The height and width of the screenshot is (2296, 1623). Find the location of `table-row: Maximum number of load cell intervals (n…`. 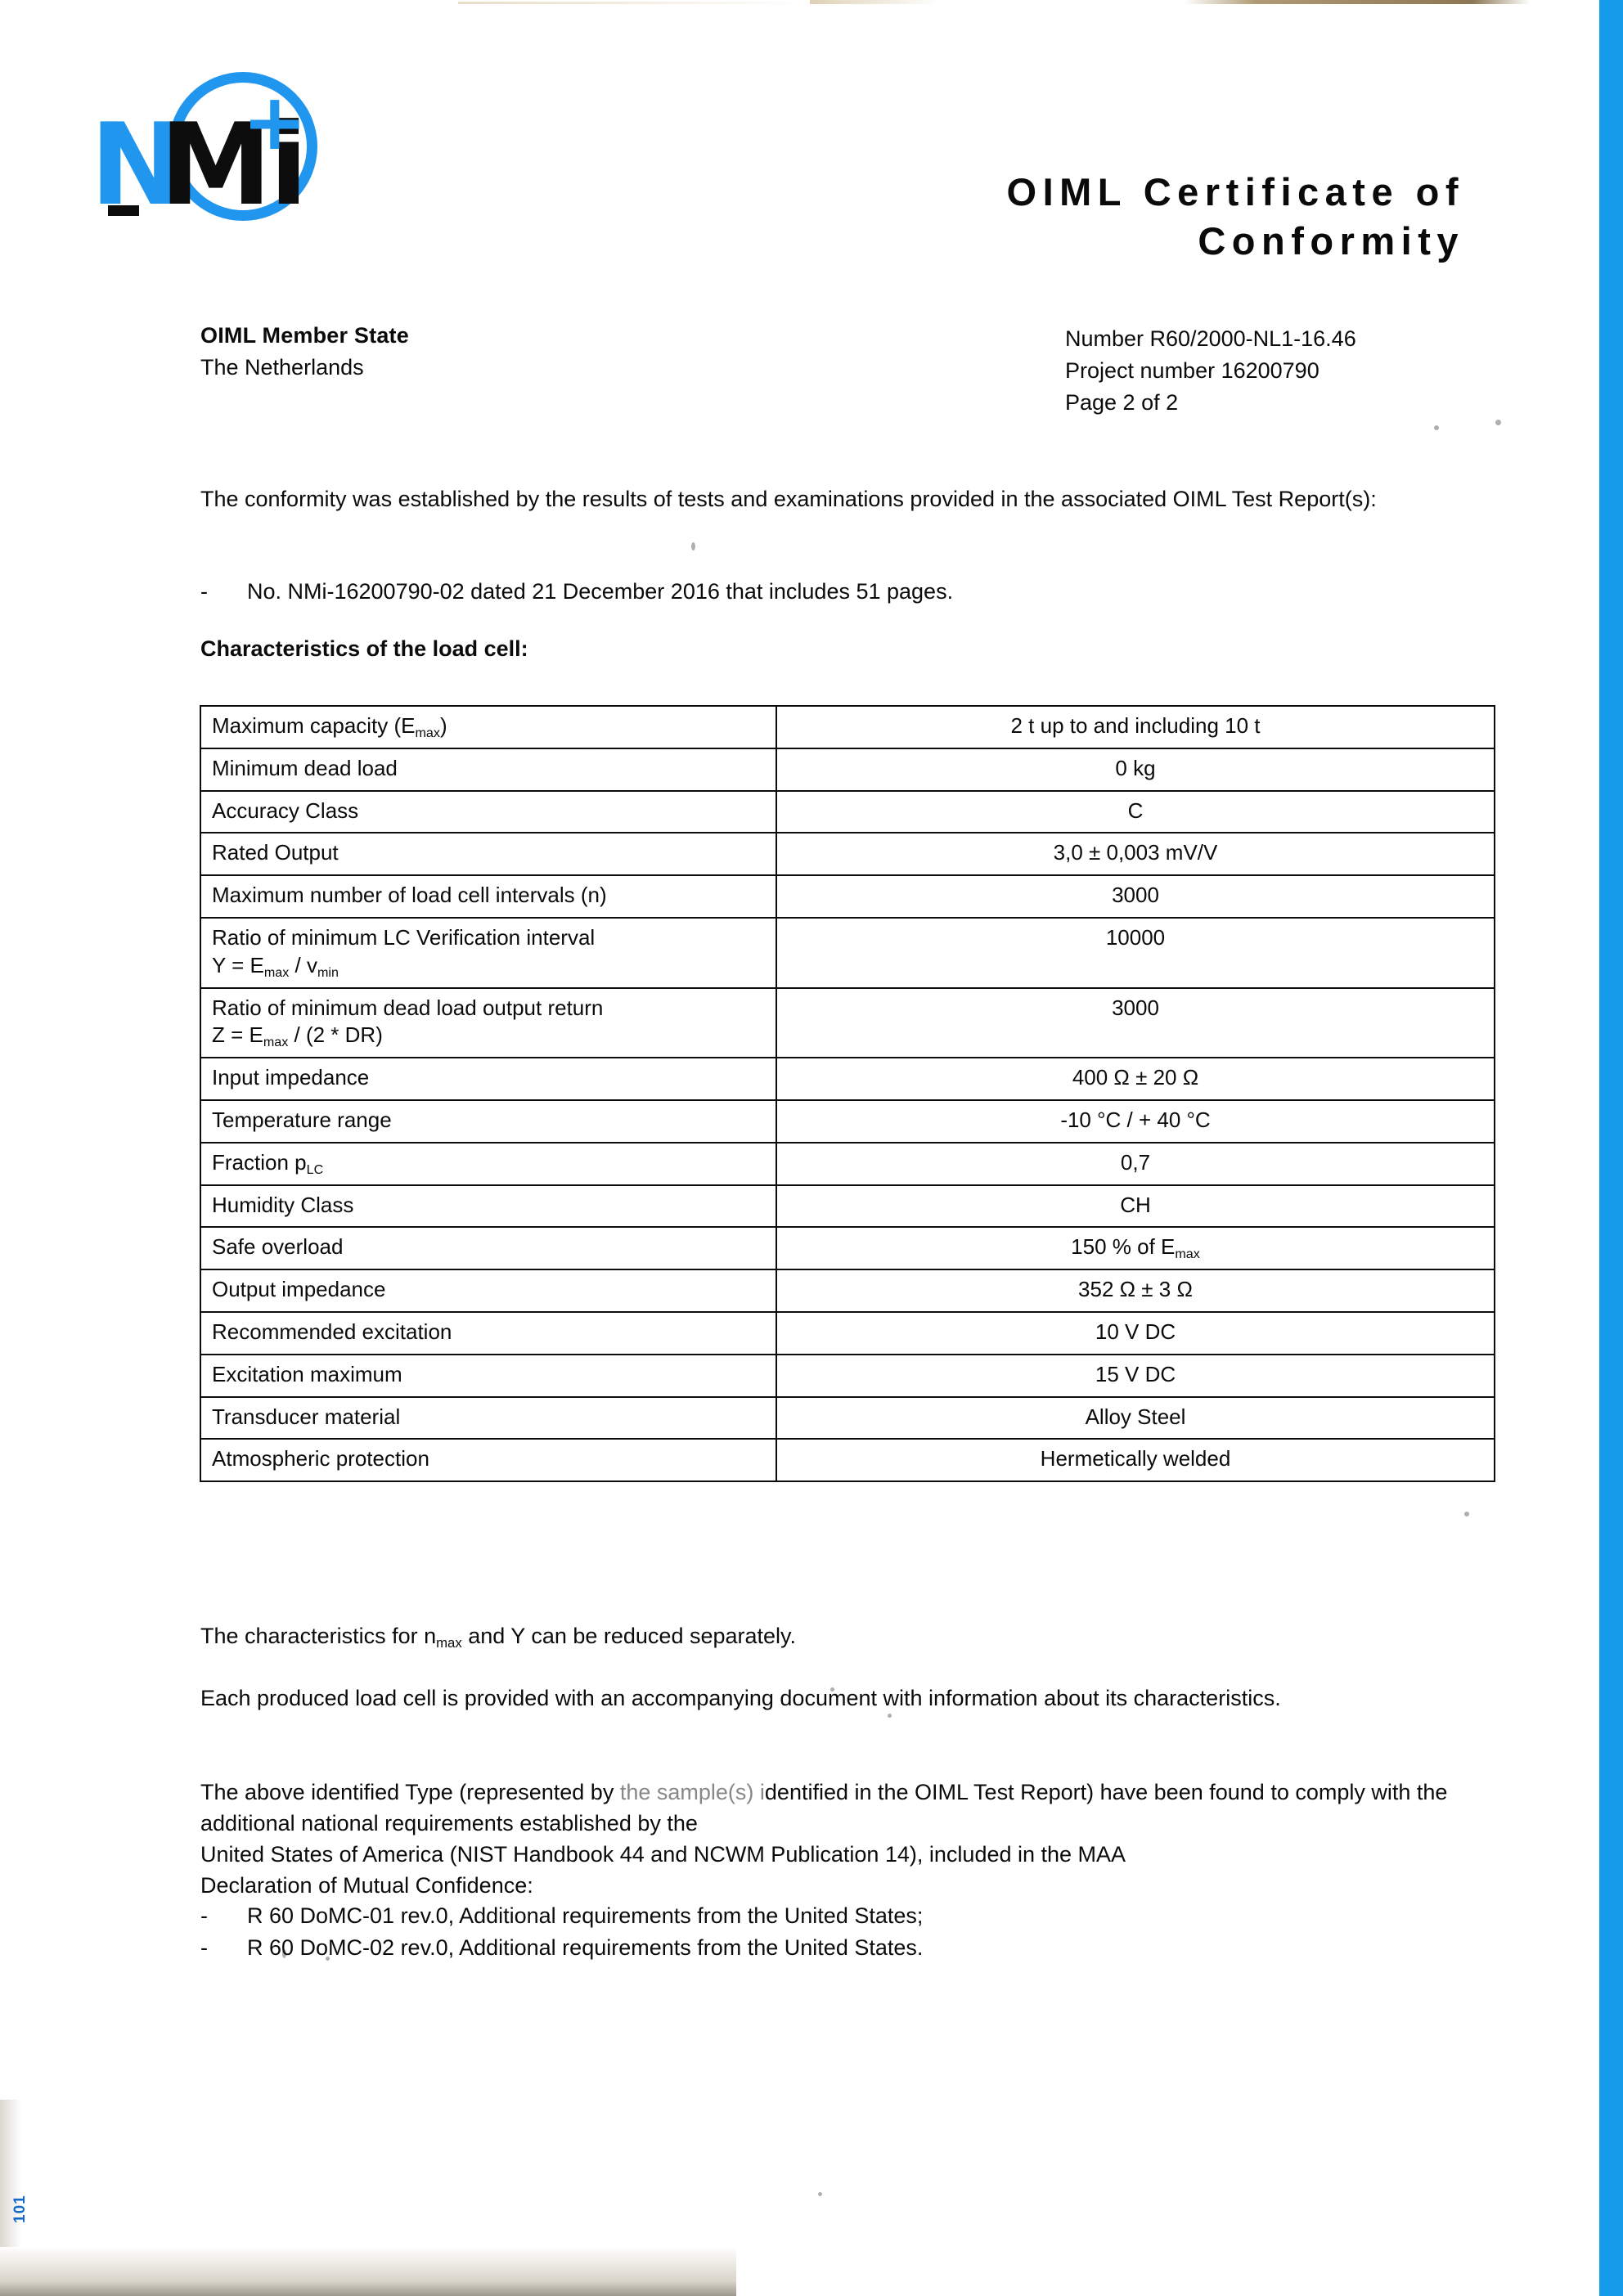

table-row: Maximum number of load cell intervals (n… is located at coordinates (847, 896).